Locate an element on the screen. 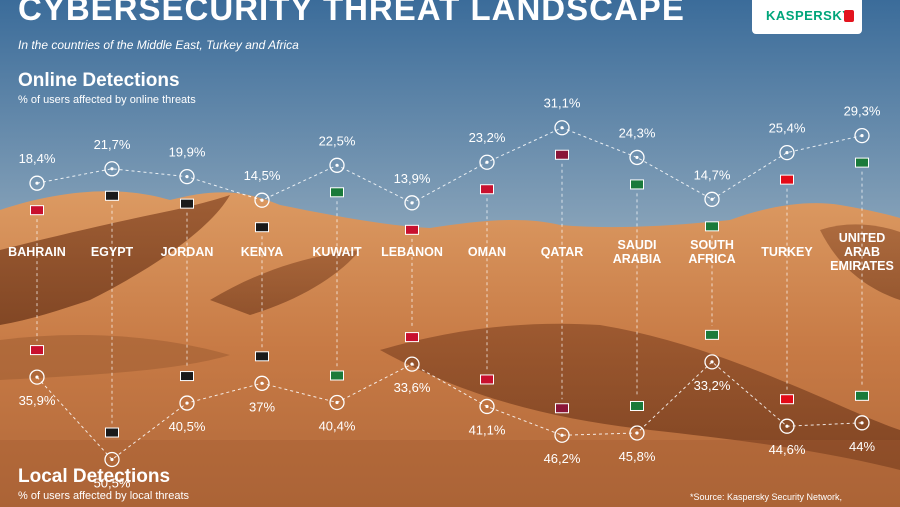  online-data-label: 23,2% is located at coordinates (487, 137).